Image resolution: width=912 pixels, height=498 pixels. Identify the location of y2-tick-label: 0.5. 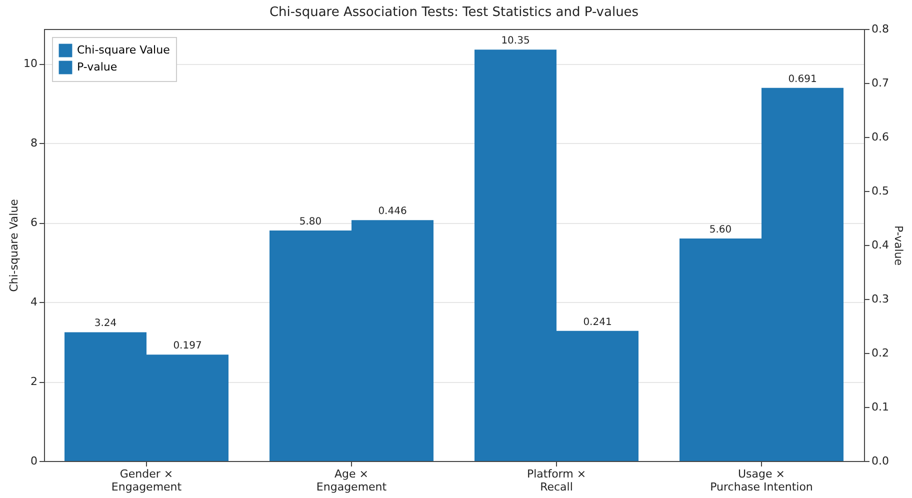
(880, 191).